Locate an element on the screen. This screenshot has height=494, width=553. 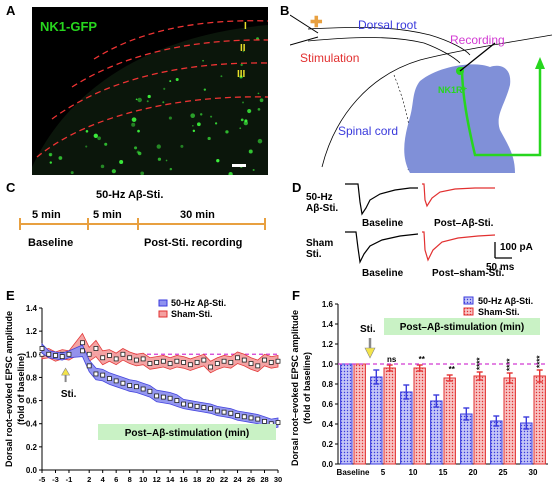
e-xtick-label: 2 is located at coordinates (89, 479).